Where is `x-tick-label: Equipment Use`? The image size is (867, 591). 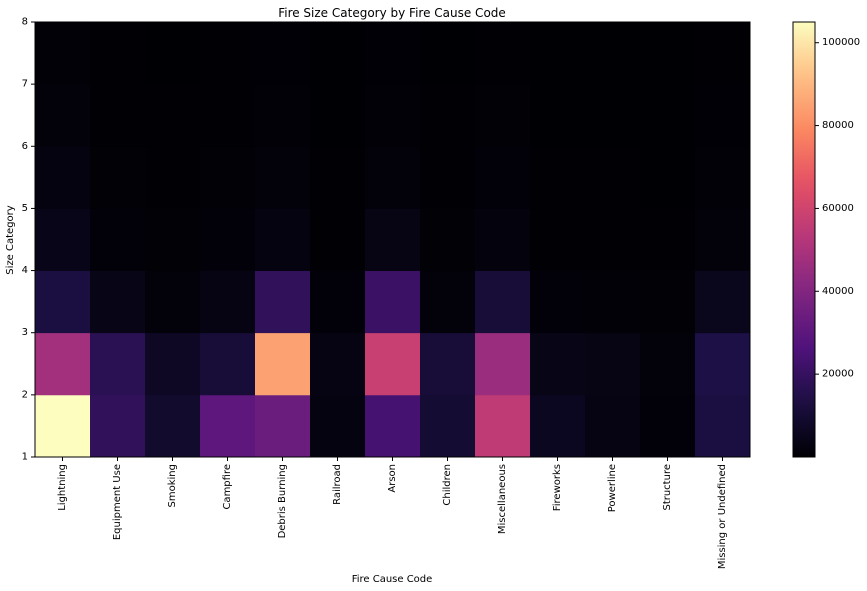
x-tick-label: Equipment Use is located at coordinates (117, 502).